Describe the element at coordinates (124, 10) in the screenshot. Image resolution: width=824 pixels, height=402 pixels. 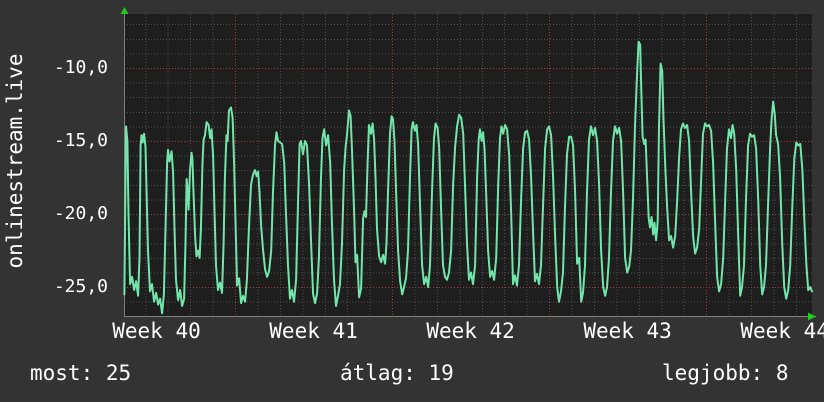
I see `y-axis-arrow-icon` at that location.